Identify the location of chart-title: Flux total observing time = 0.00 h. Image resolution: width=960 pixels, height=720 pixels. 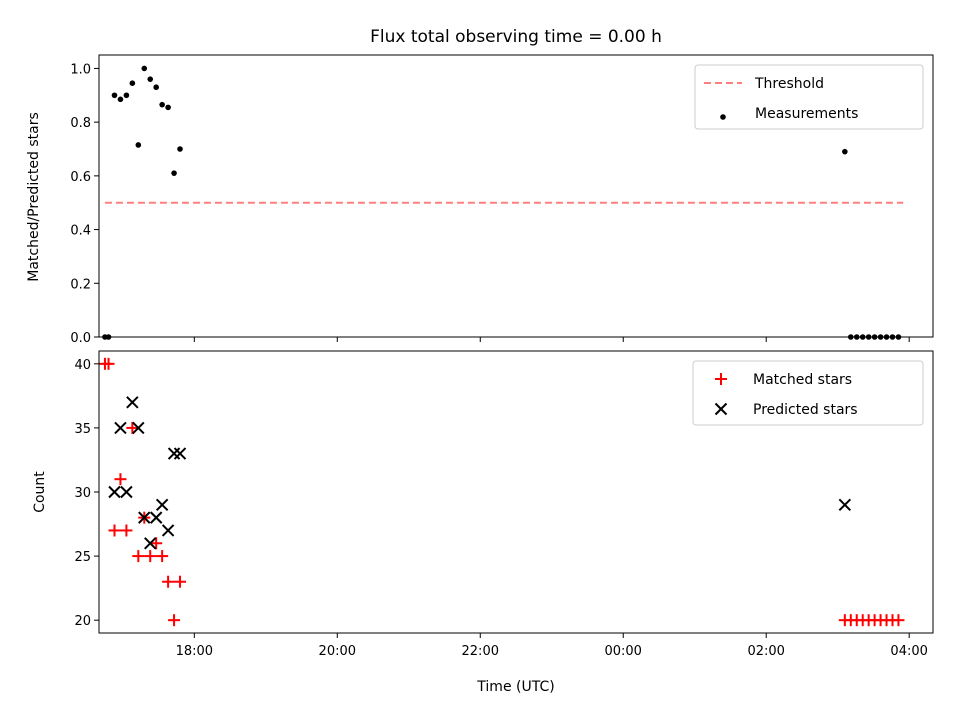
(516, 37).